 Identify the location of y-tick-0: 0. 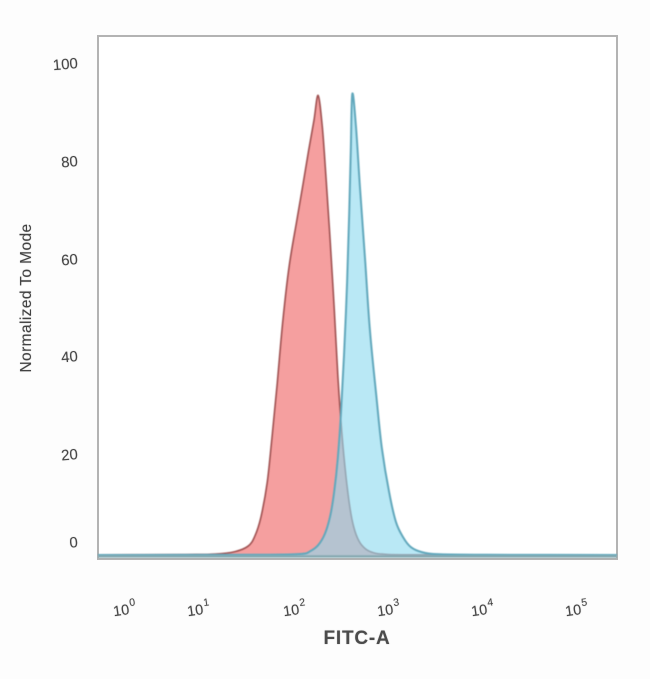
(73, 543).